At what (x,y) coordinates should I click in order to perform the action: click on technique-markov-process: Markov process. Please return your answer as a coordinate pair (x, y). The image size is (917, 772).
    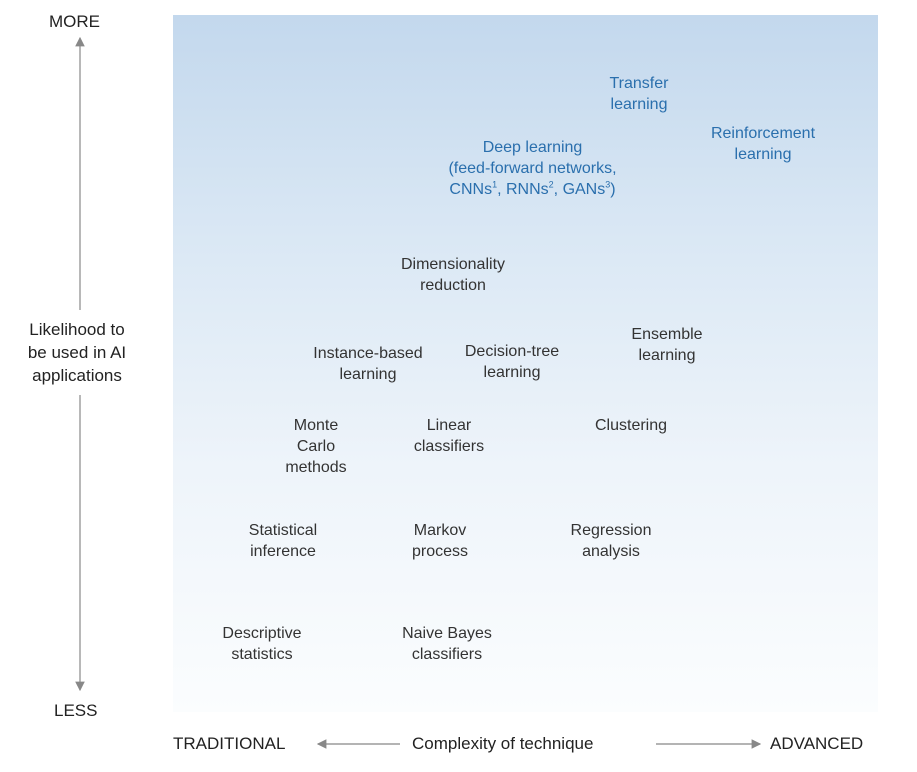
    Looking at the image, I should click on (440, 541).